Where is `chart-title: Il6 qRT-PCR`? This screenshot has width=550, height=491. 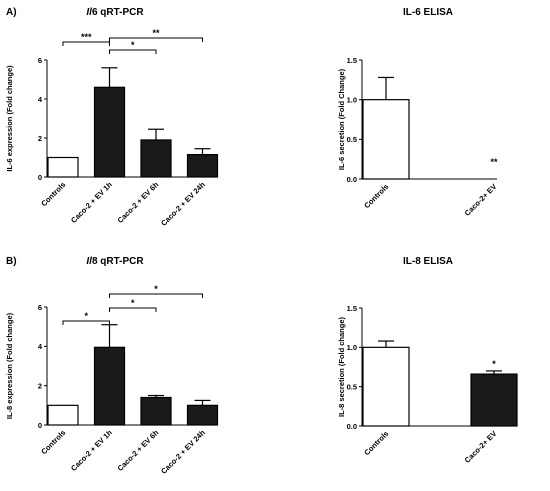 chart-title: Il6 qRT-PCR is located at coordinates (115, 12).